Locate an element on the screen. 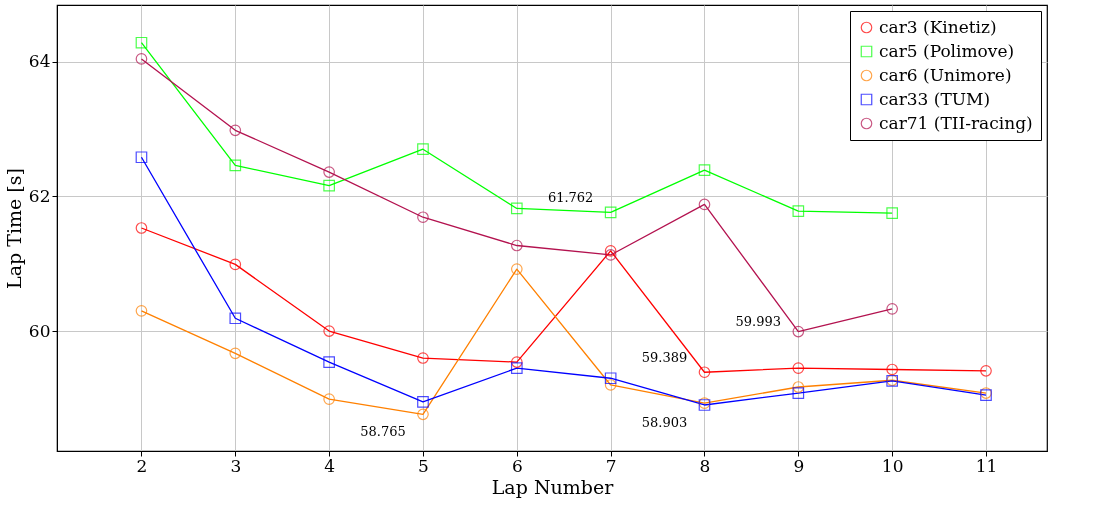 This screenshot has width=1097, height=527. y-tick-label: 62 is located at coordinates (39, 195).